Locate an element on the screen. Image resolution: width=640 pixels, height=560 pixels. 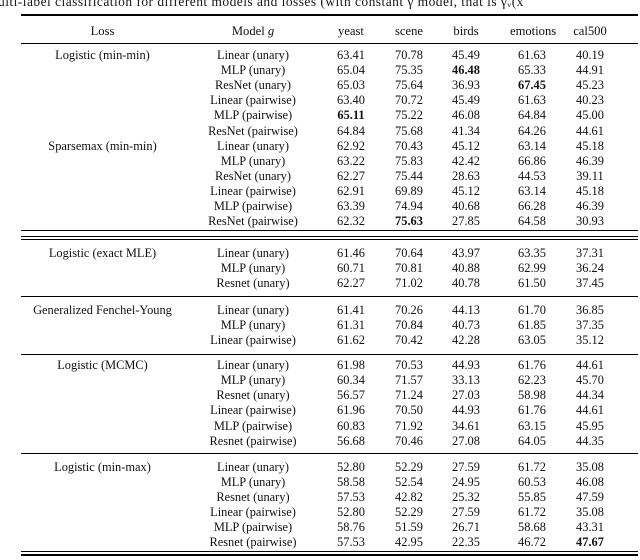
value-cell: 65.11 is located at coordinates (351, 115).